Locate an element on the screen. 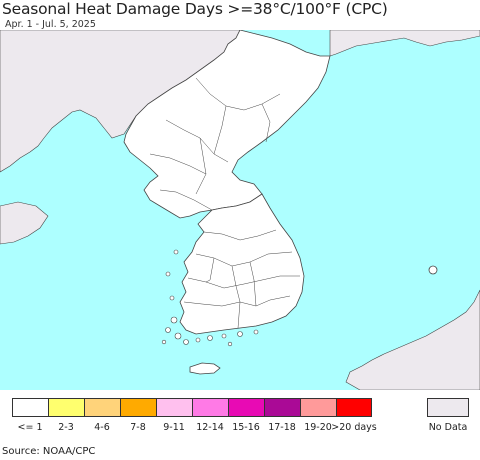 The image size is (480, 460). southwest-islands is located at coordinates (210, 298).